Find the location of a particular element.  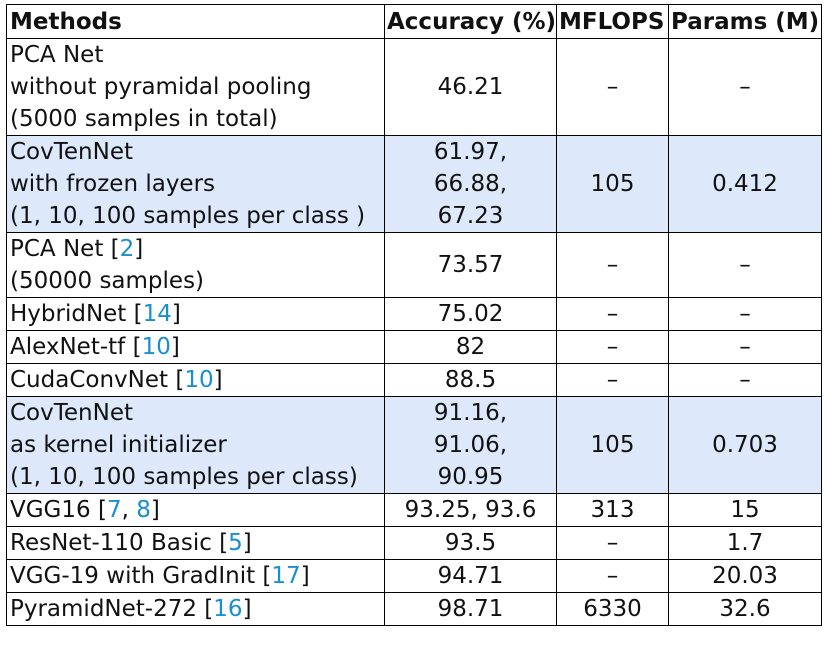

method-line: with frozen layers is located at coordinates (113, 184).